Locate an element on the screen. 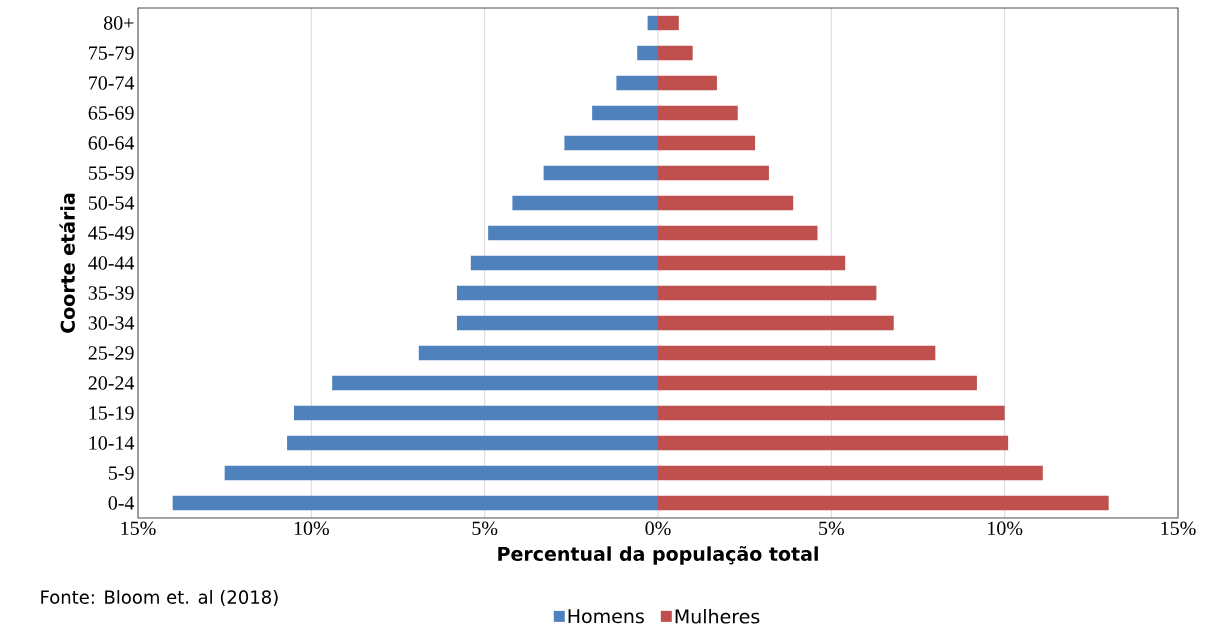 This screenshot has height=638, width=1207. y-tick-label: 20-24 is located at coordinates (111, 383).